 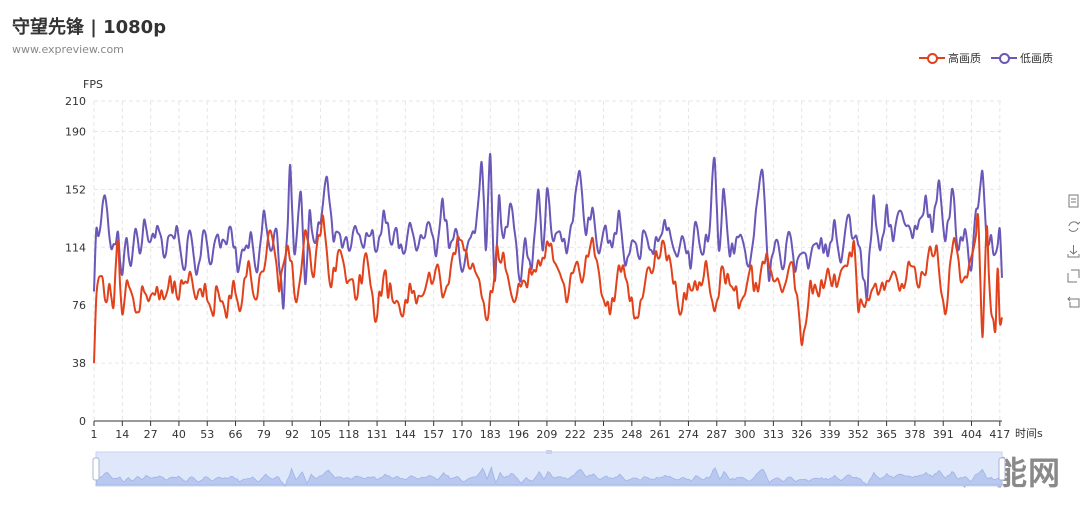 What do you see at coordinates (122, 434) in the screenshot?
I see `x-tick-label: 14` at bounding box center [122, 434].